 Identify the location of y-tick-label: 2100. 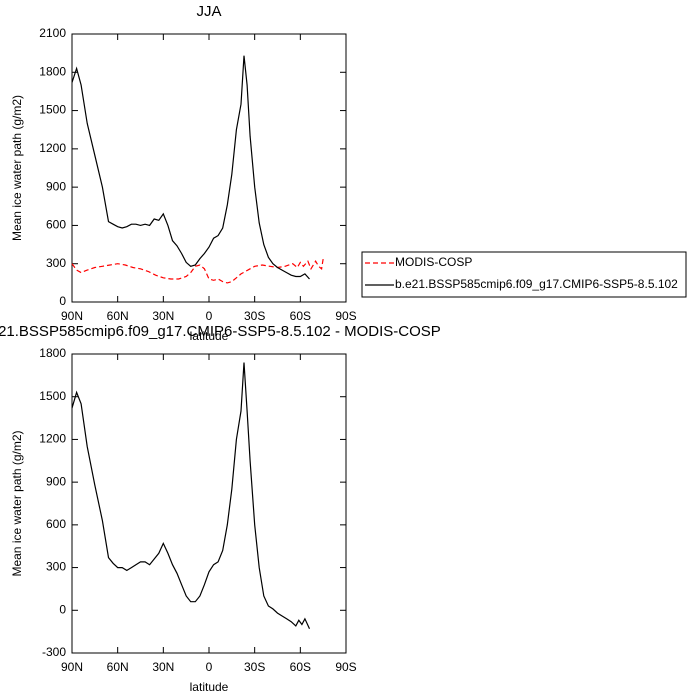
(52, 33).